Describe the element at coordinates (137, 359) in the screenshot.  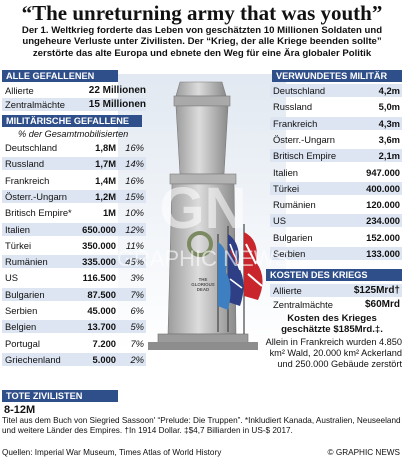
I see `row-percent: 2%` at that location.